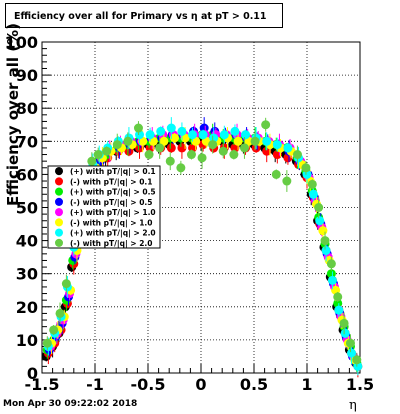 The image size is (400, 414). Describe the element at coordinates (113, 234) in the screenshot. I see `legend-label: (+) with pT/|q| > 2.0` at that location.